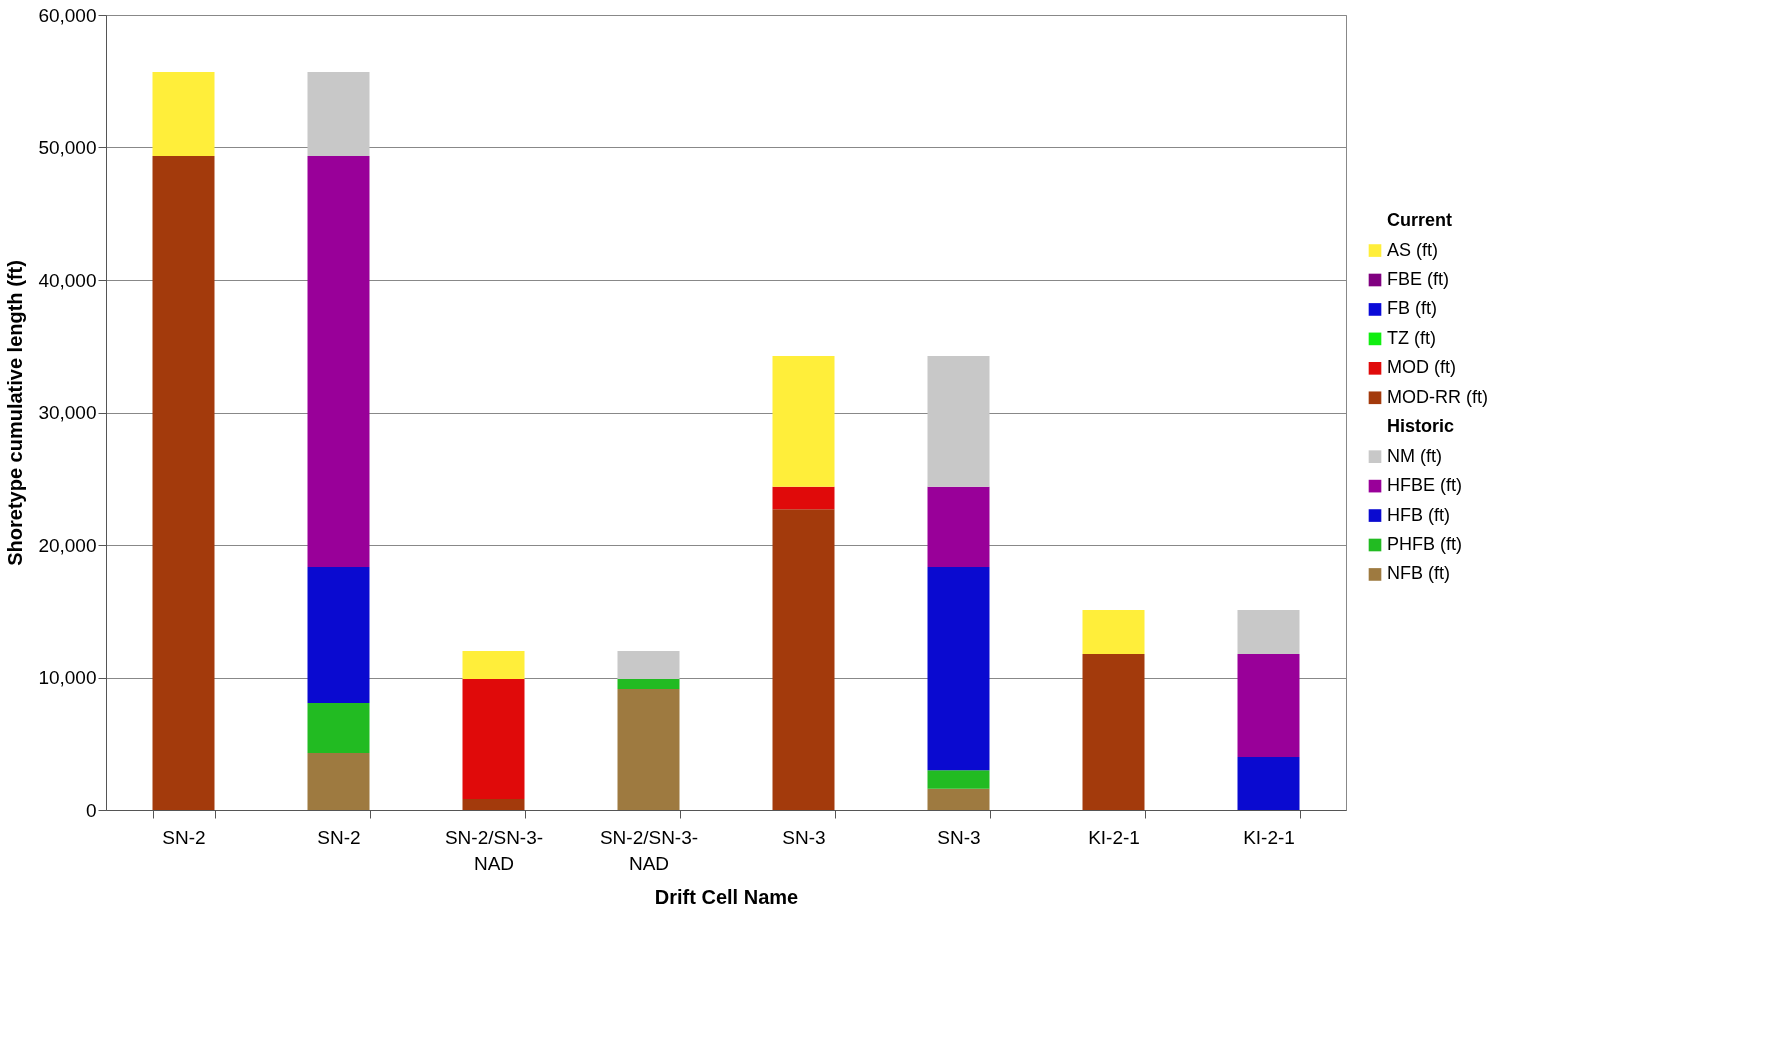  I want to click on x-axis-title: Drift Cell Name, so click(726, 896).